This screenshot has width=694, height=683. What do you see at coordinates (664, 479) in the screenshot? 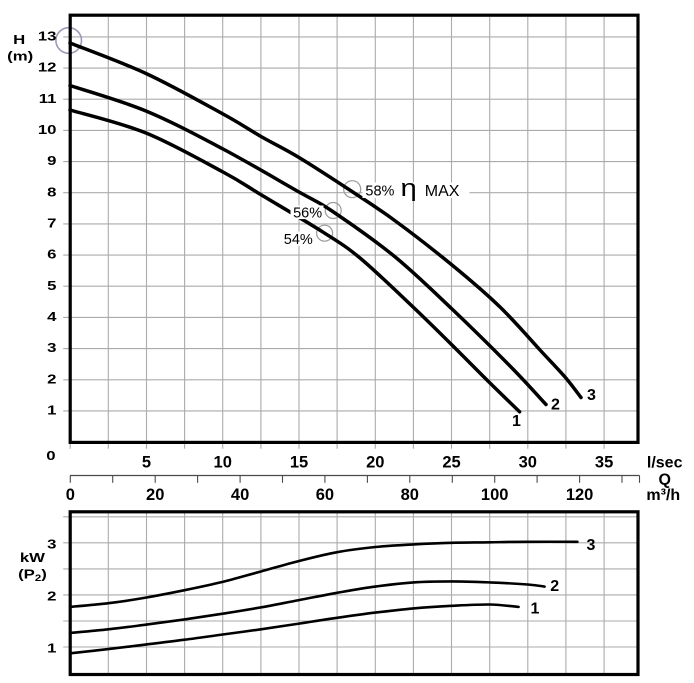
I see `svg-text: Q` at bounding box center [664, 479].